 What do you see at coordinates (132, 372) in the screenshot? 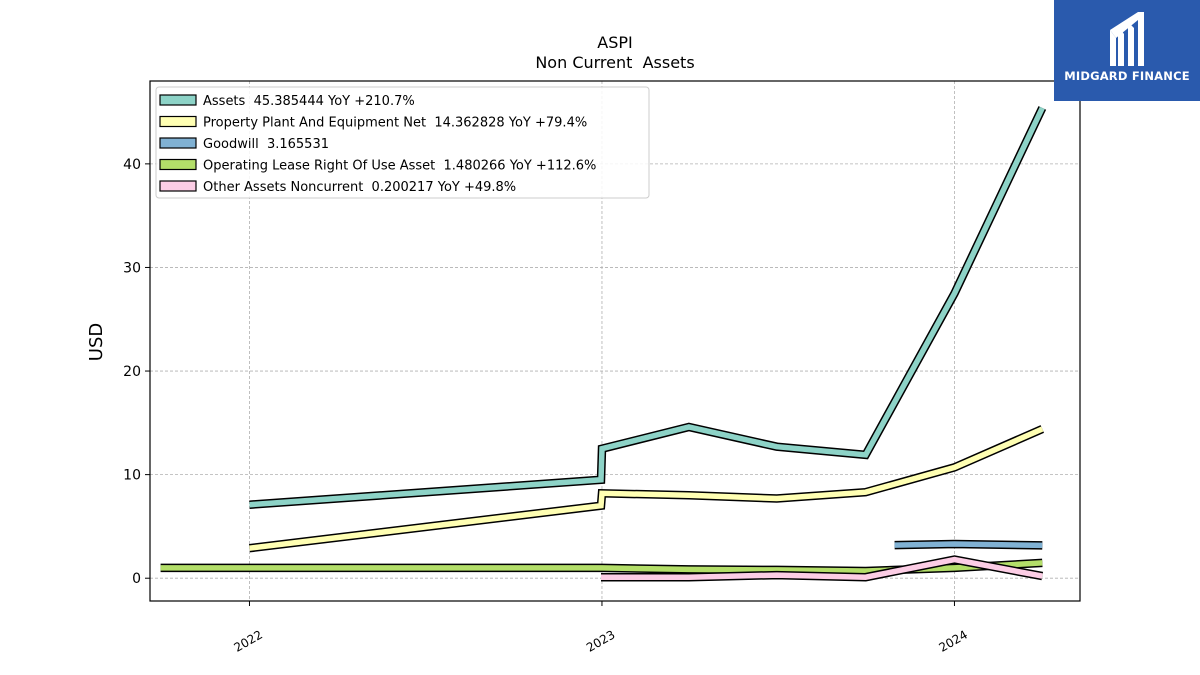
I see `y-tick-label: 20` at bounding box center [132, 372].